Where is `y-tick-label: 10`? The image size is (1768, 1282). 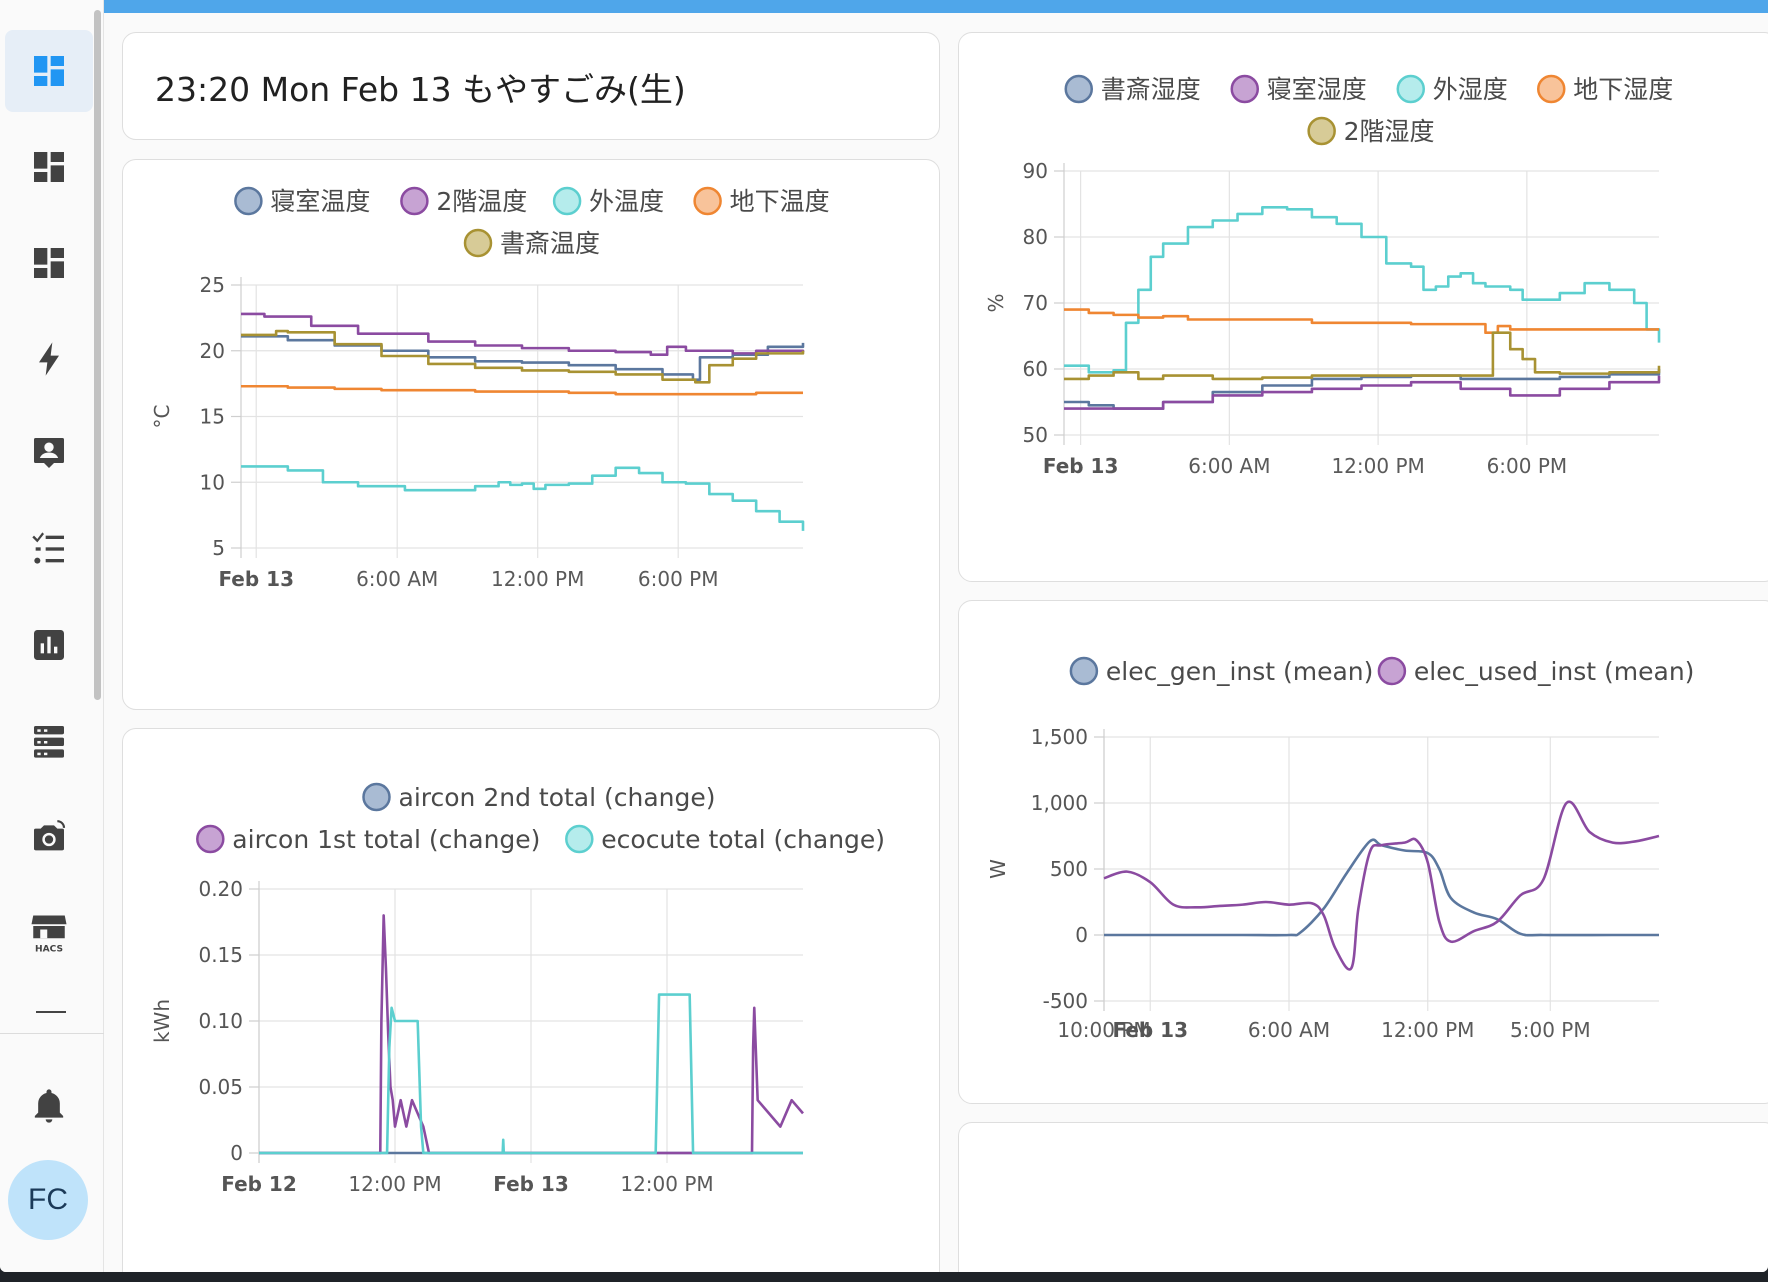 y-tick-label: 10 is located at coordinates (212, 482).